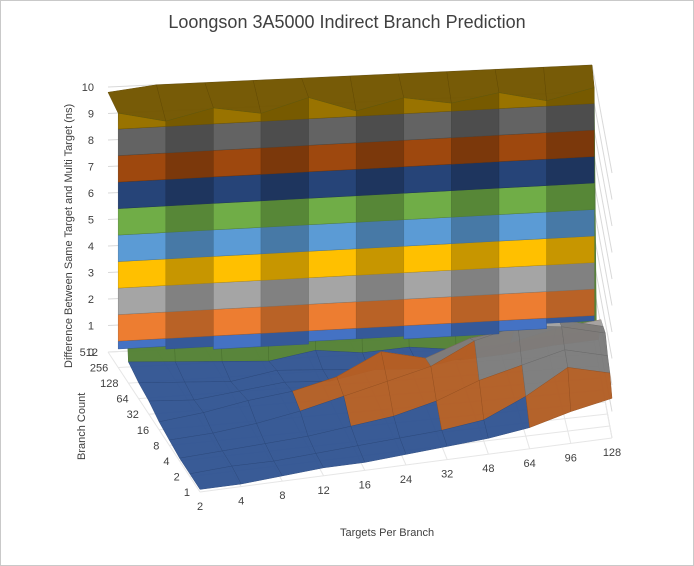  Describe the element at coordinates (187, 493) in the screenshot. I see `y-tick-label: 1` at that location.